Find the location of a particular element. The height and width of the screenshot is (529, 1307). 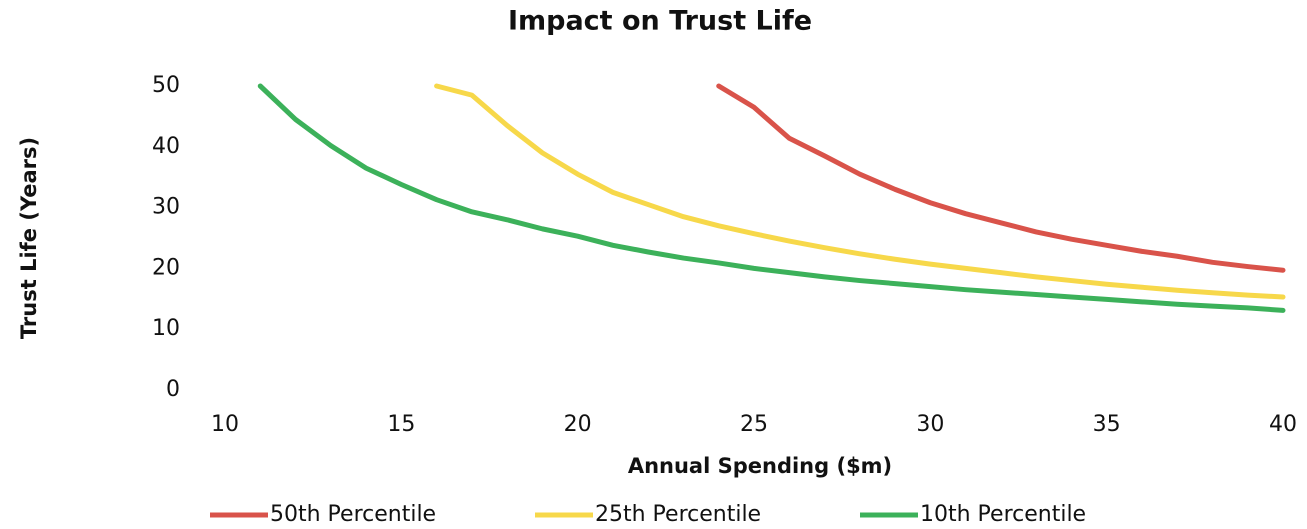

x-tick-label: 40 is located at coordinates (1283, 424).